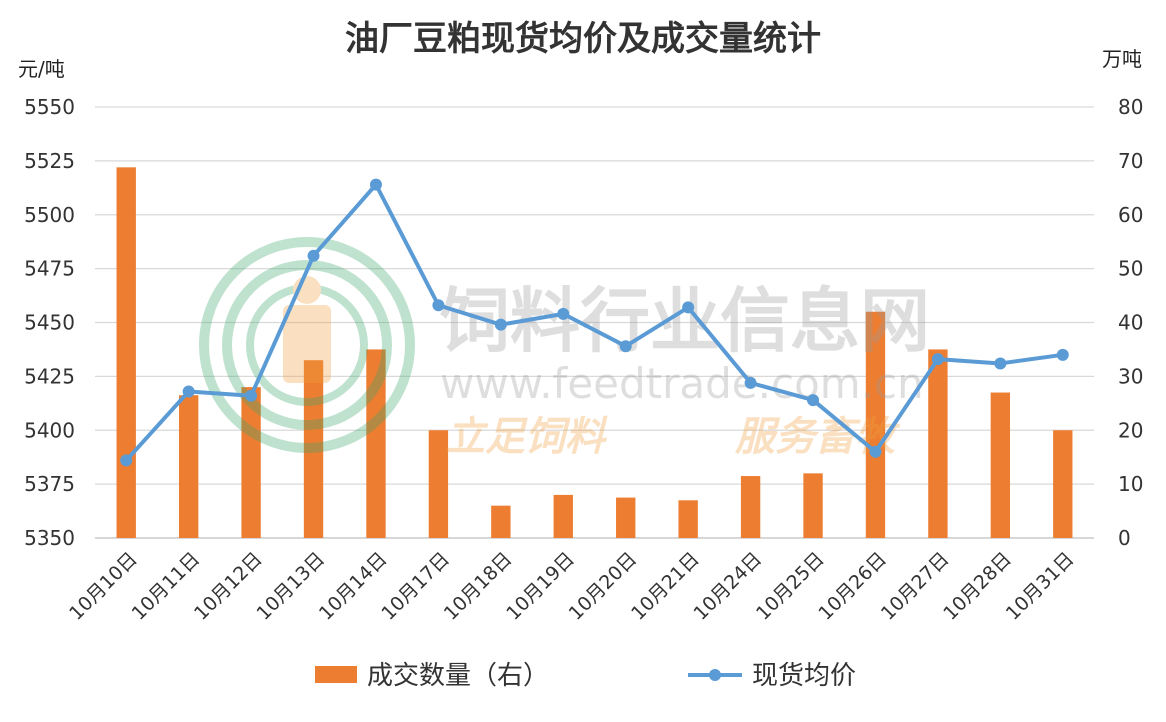 The image size is (1166, 722). I want to click on right-axis-unit: 万吨, so click(1122, 59).